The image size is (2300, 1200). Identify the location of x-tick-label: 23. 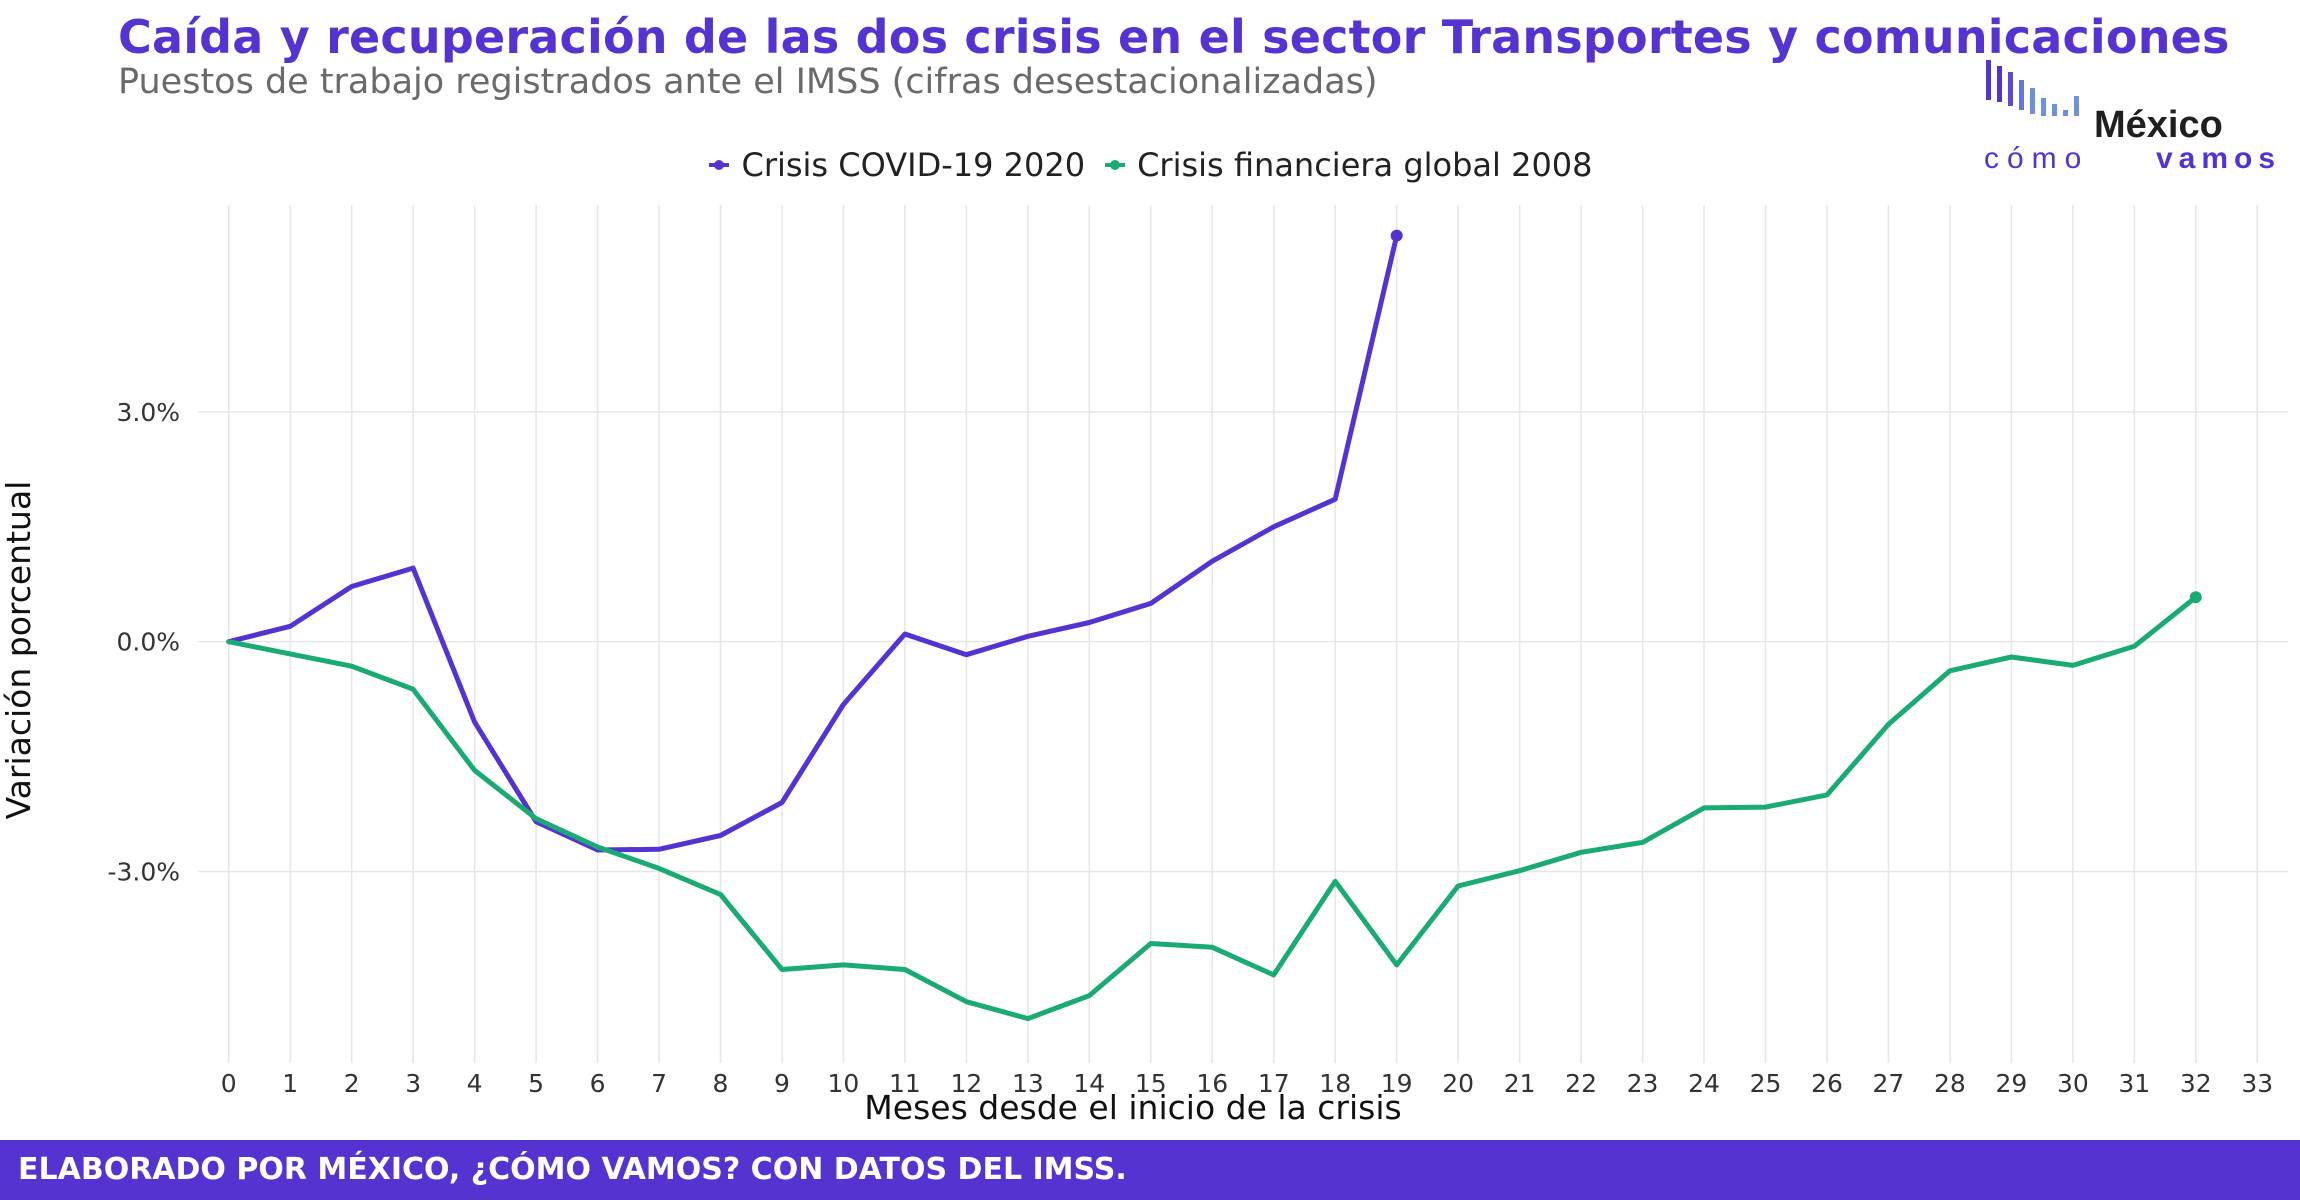
(1643, 1083).